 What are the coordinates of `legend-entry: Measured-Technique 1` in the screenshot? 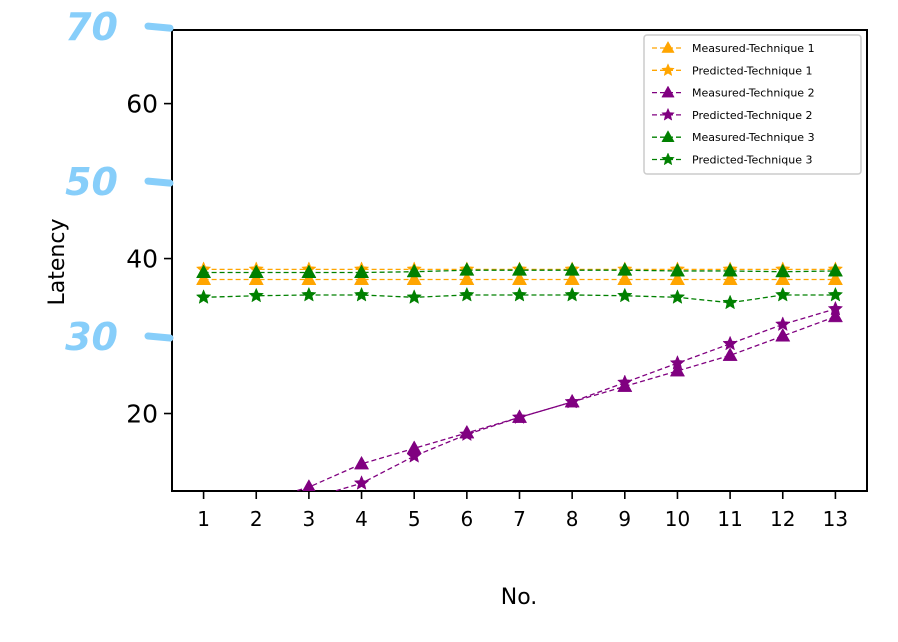 It's located at (733, 47).